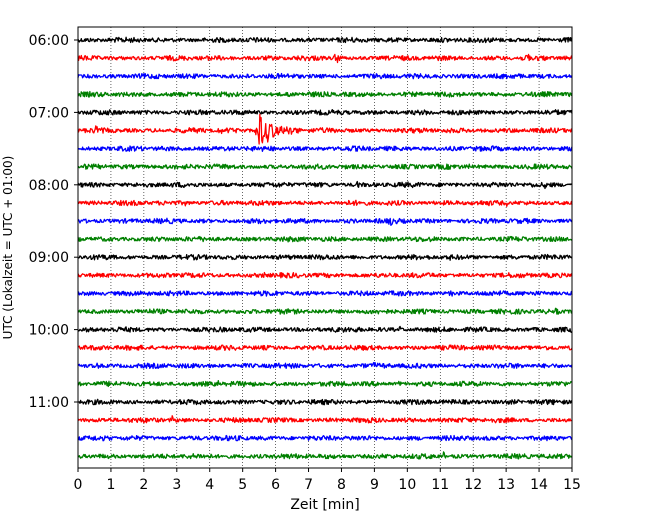 This screenshot has height=520, width=650. Describe the element at coordinates (275, 485) in the screenshot. I see `x-tick-label: 6` at that location.